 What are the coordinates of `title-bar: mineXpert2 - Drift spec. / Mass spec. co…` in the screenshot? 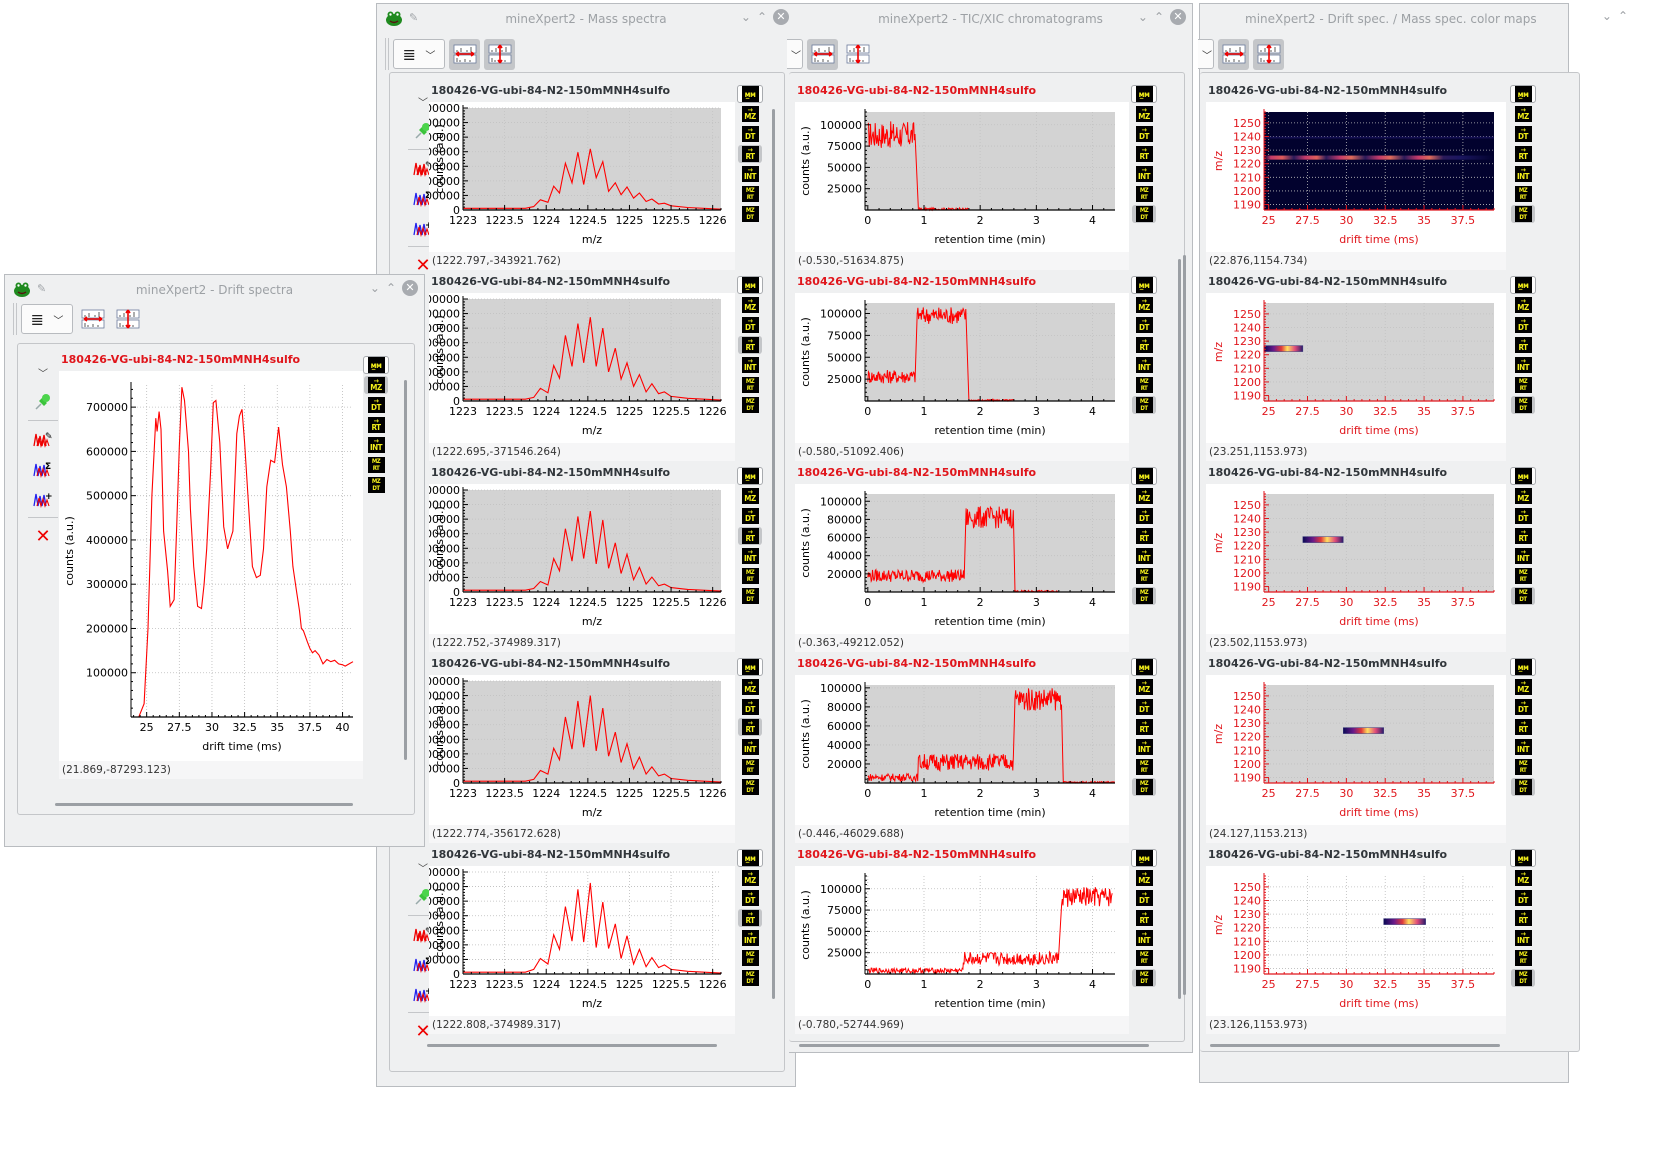 It's located at (1414, 19).